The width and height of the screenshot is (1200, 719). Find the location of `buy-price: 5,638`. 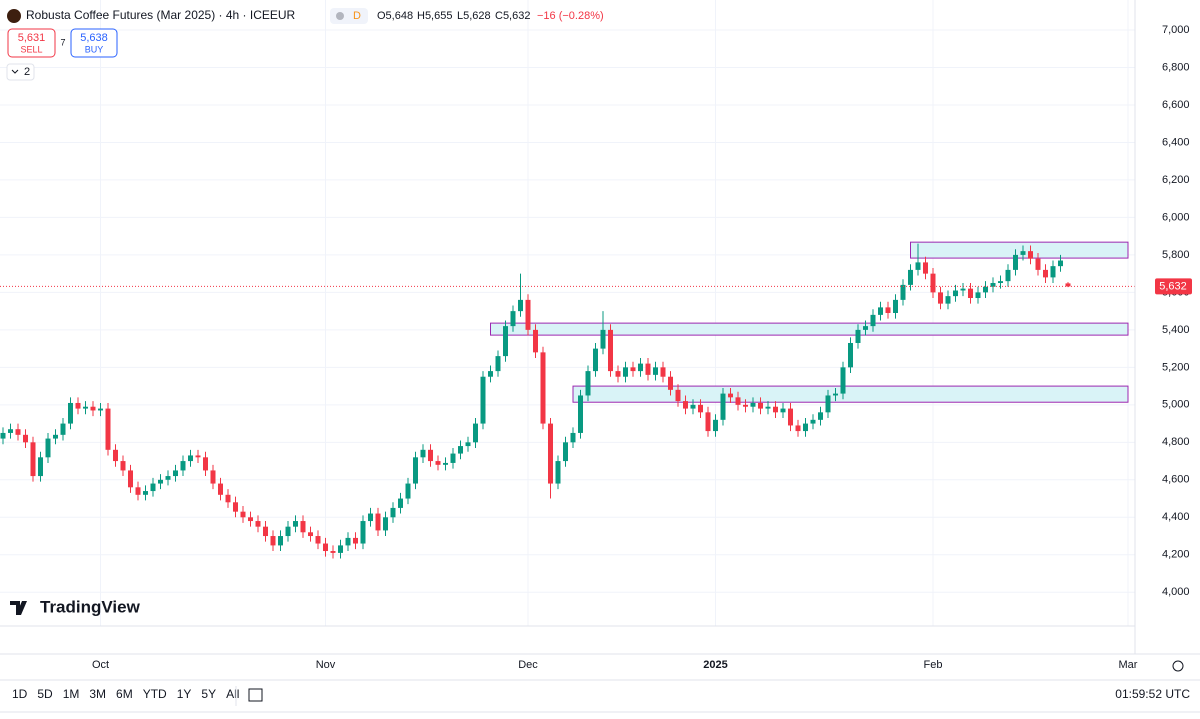

buy-price: 5,638 is located at coordinates (94, 38).